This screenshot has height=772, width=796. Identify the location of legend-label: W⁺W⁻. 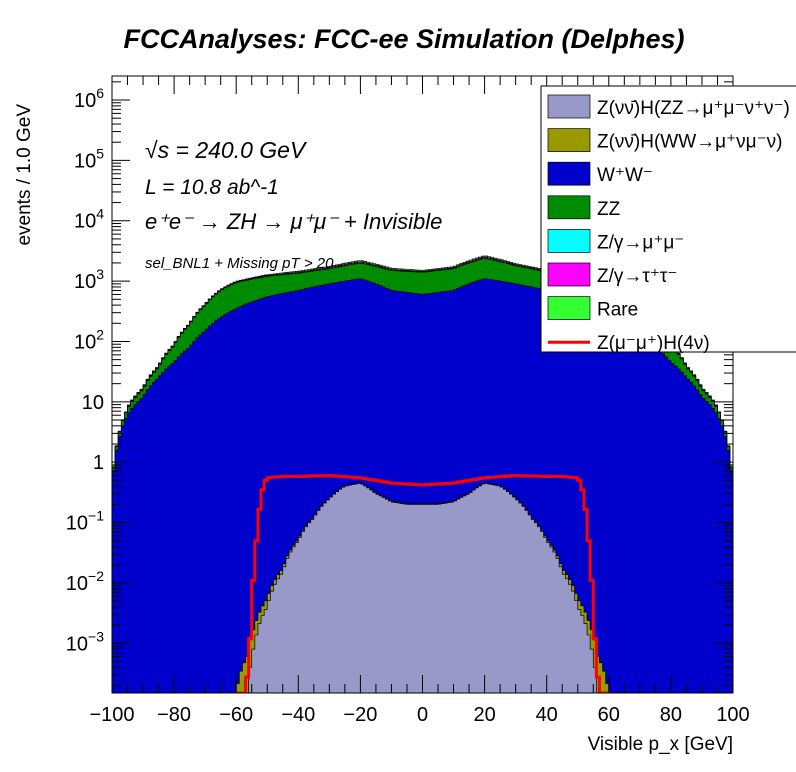
(625, 175).